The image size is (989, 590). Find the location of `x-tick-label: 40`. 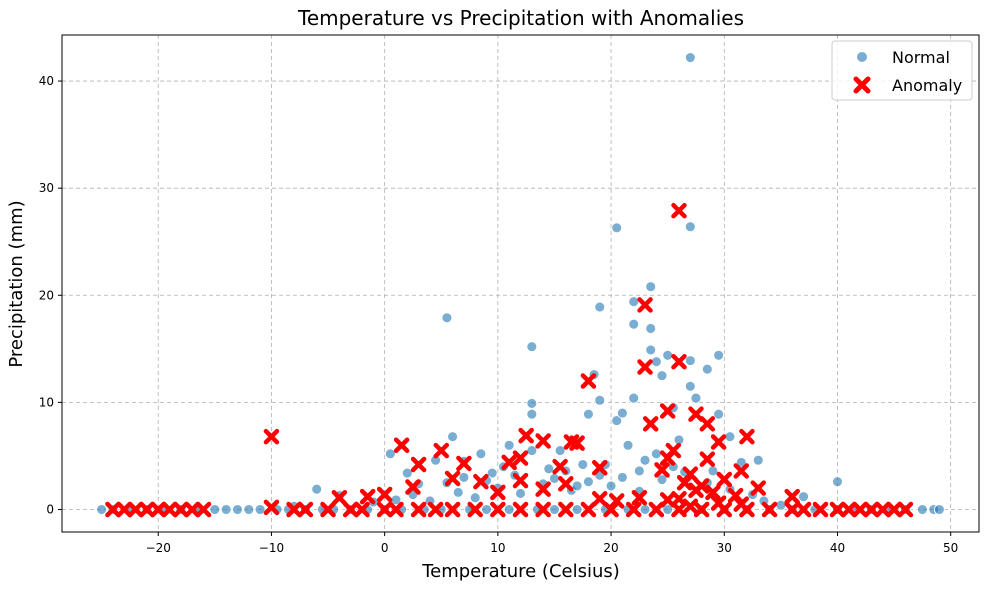

x-tick-label: 40 is located at coordinates (837, 548).